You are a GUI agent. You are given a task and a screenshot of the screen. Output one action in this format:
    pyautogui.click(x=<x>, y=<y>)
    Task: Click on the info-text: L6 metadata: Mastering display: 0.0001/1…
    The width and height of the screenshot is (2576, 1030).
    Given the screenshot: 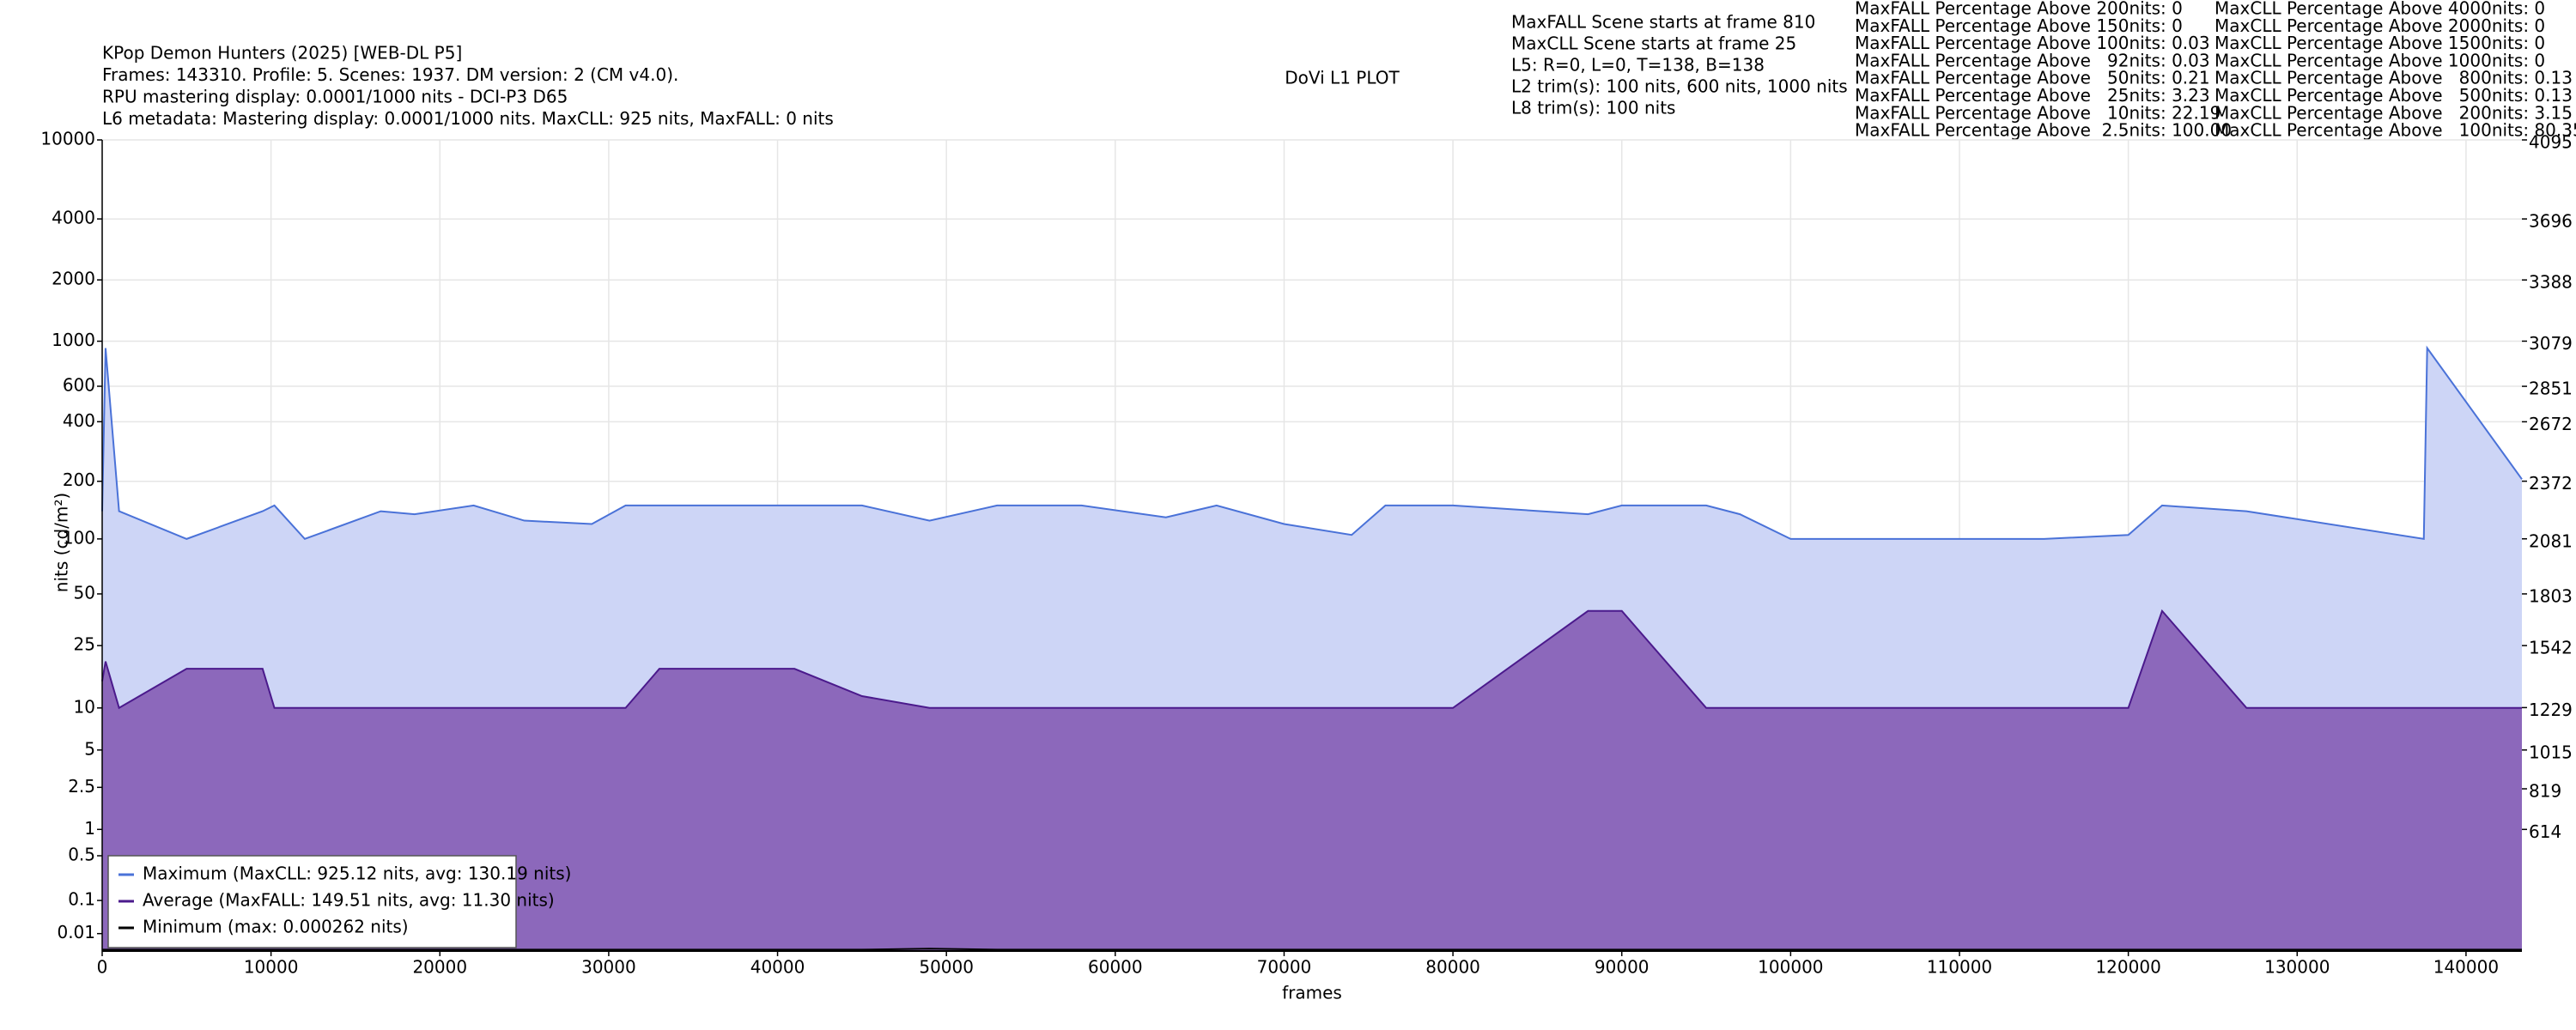 What is the action you would take?
    pyautogui.click(x=468, y=118)
    